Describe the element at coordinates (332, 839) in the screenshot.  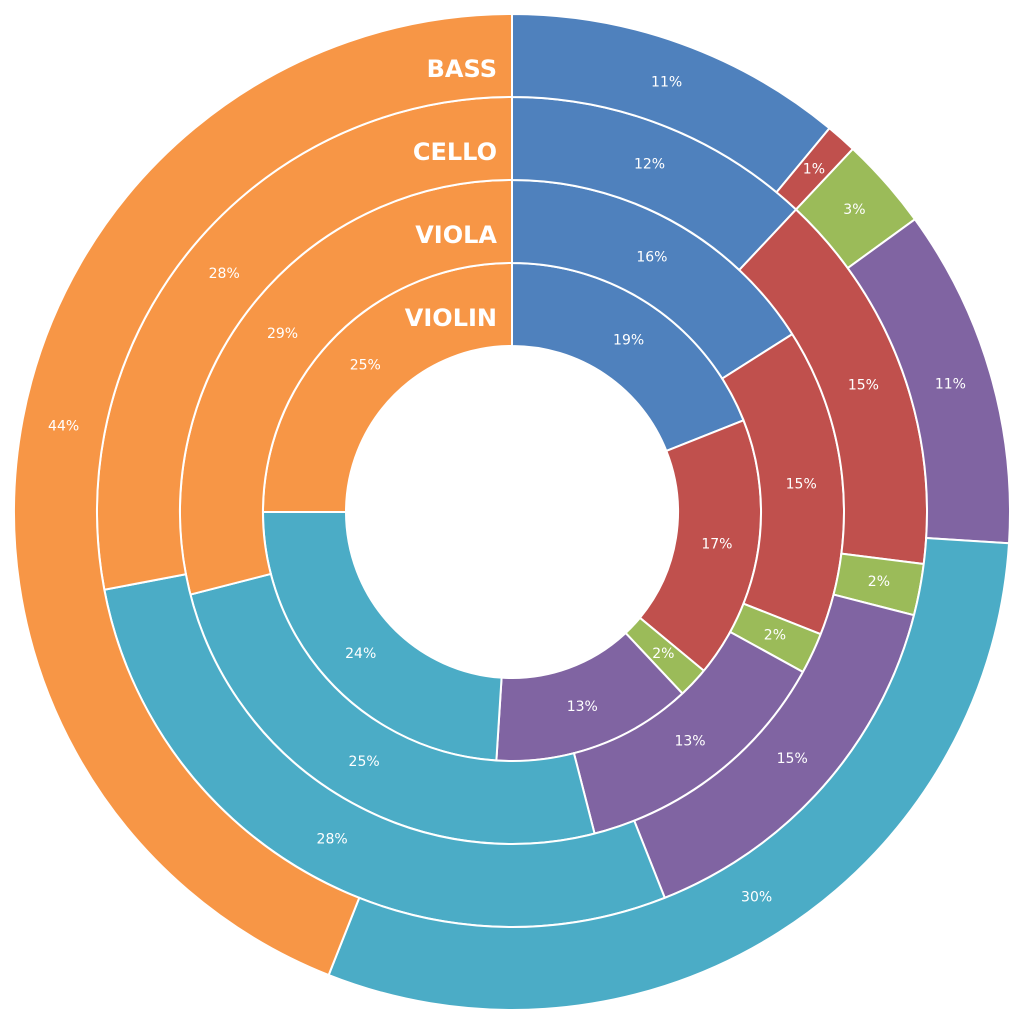
I see `cello-pct-label-4: 28%` at that location.